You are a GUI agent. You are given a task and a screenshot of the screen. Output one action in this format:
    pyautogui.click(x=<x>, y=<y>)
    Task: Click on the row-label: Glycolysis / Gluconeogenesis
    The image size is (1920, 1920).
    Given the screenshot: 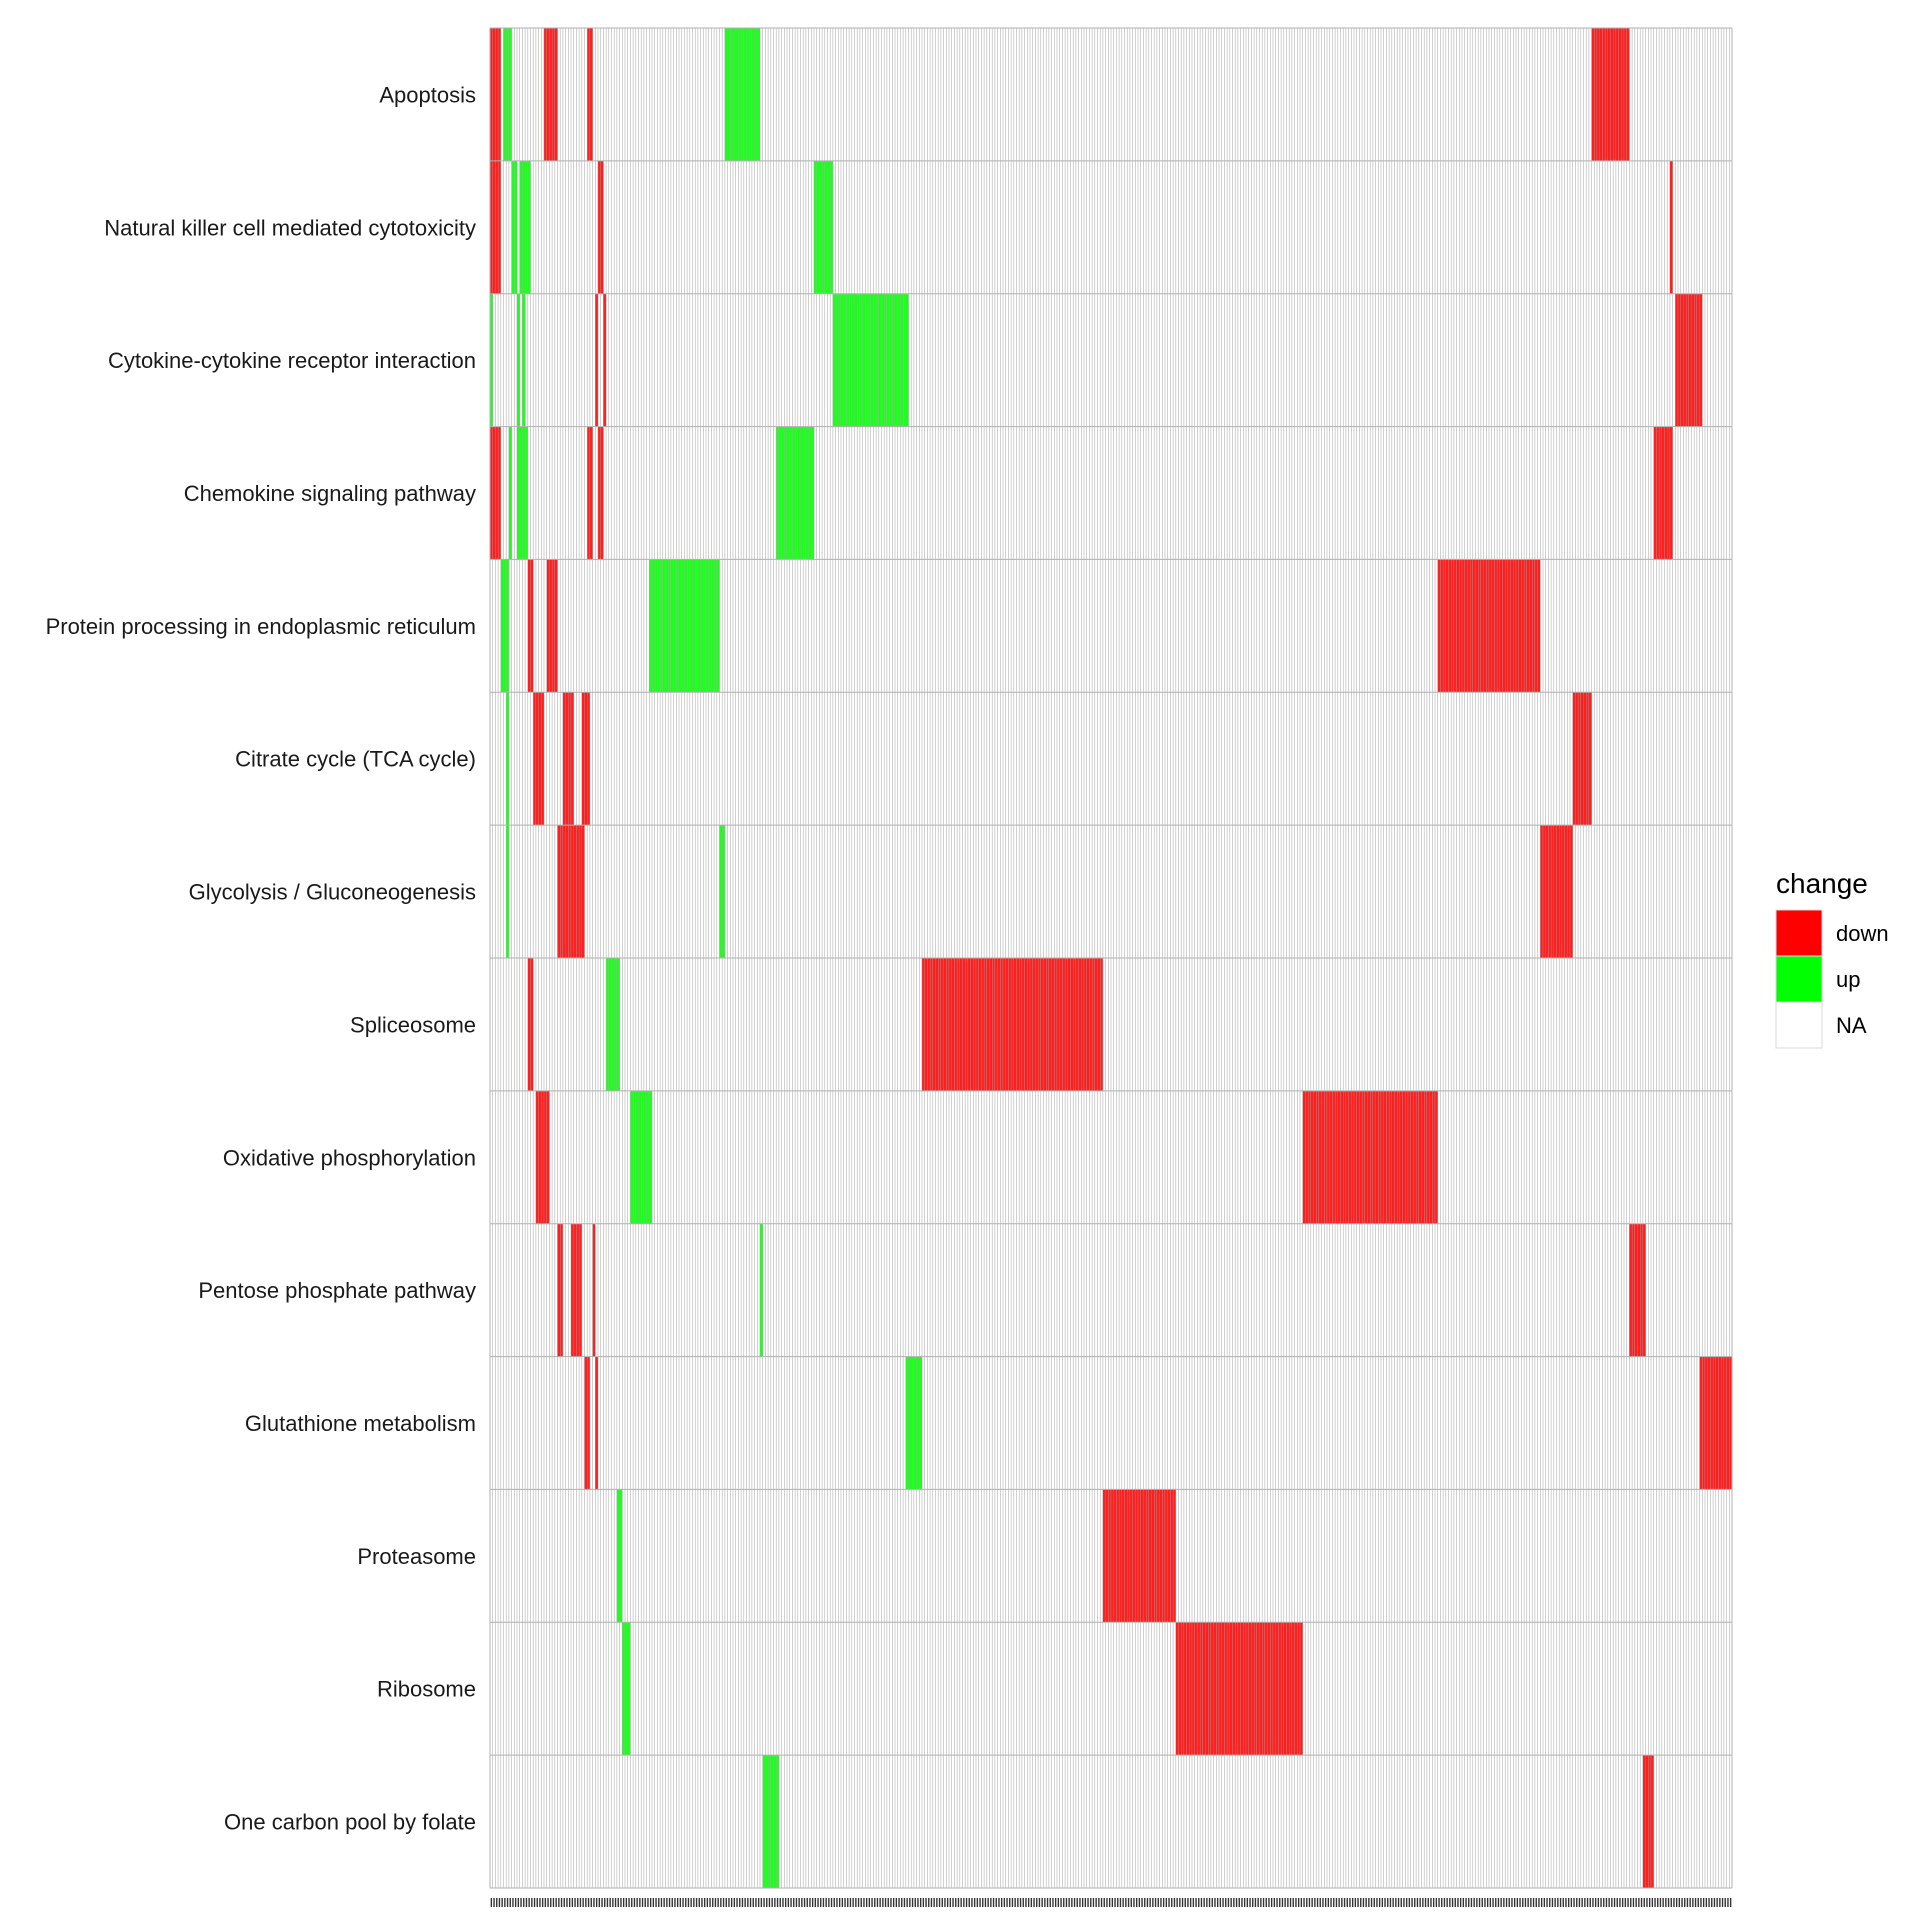 What is the action you would take?
    pyautogui.click(x=332, y=892)
    